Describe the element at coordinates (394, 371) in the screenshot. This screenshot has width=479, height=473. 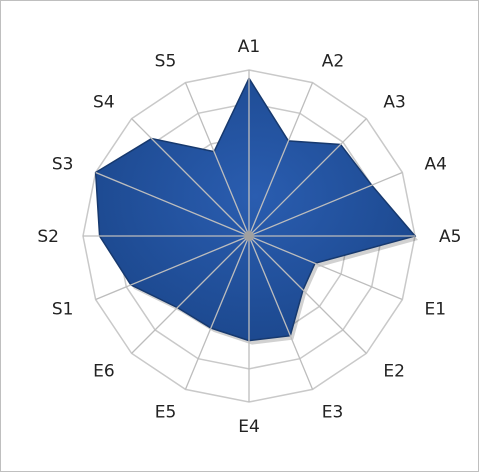
I see `axis-label-E2: E2` at that location.